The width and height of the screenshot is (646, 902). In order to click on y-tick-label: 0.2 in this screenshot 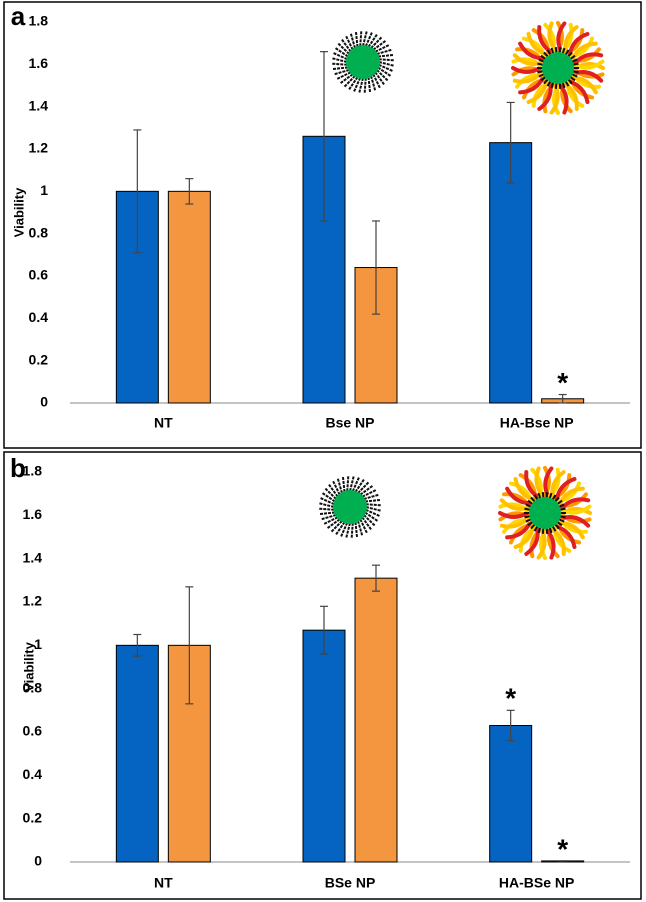, I will do `click(33, 817)`.